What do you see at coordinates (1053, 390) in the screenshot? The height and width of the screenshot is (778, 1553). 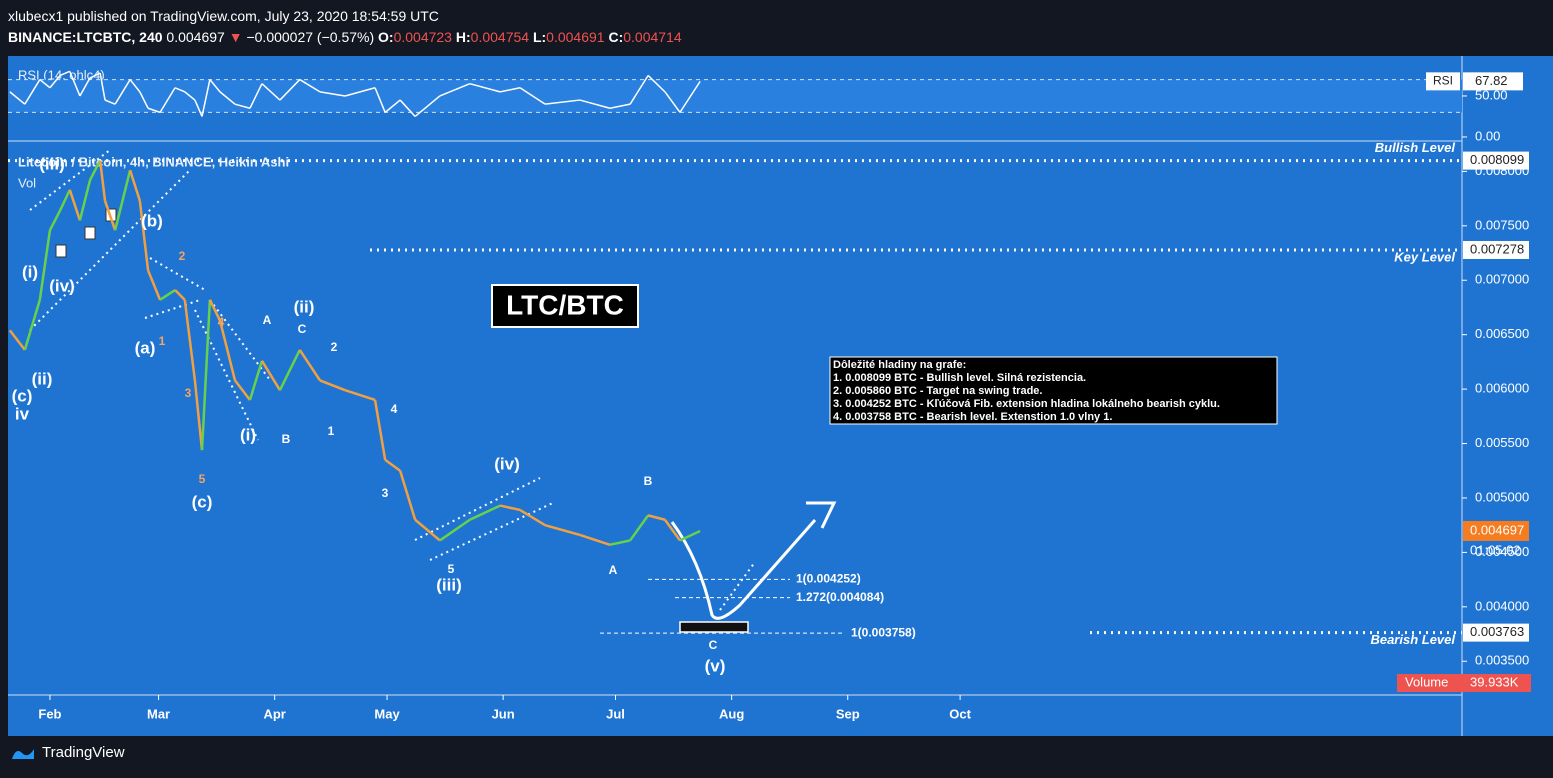 I see `notes-box` at bounding box center [1053, 390].